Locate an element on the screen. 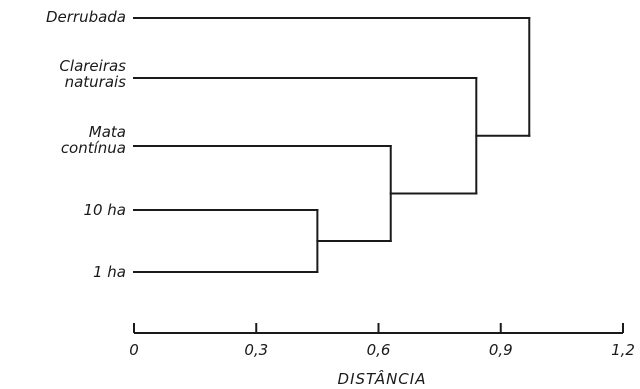 The image size is (640, 389). leaf-label-mata-2: contínua is located at coordinates (93, 148).